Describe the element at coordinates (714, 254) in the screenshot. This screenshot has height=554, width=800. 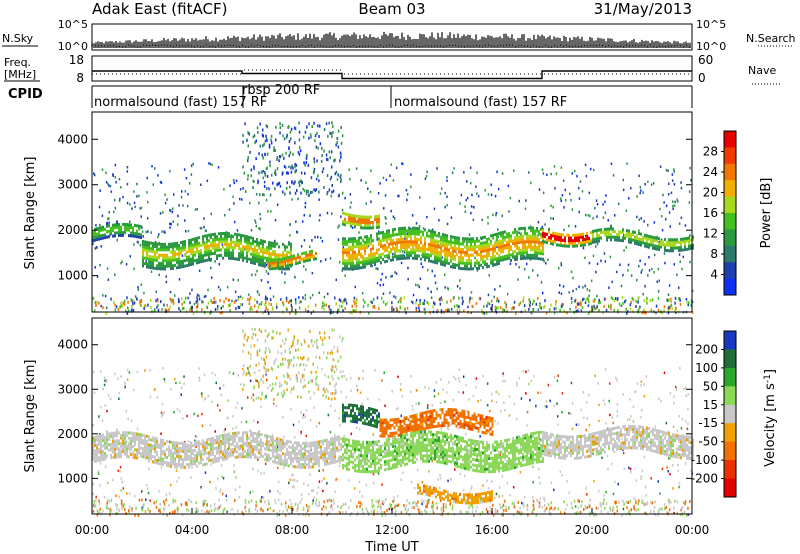
I see `colorbar-tick-label: 8` at that location.